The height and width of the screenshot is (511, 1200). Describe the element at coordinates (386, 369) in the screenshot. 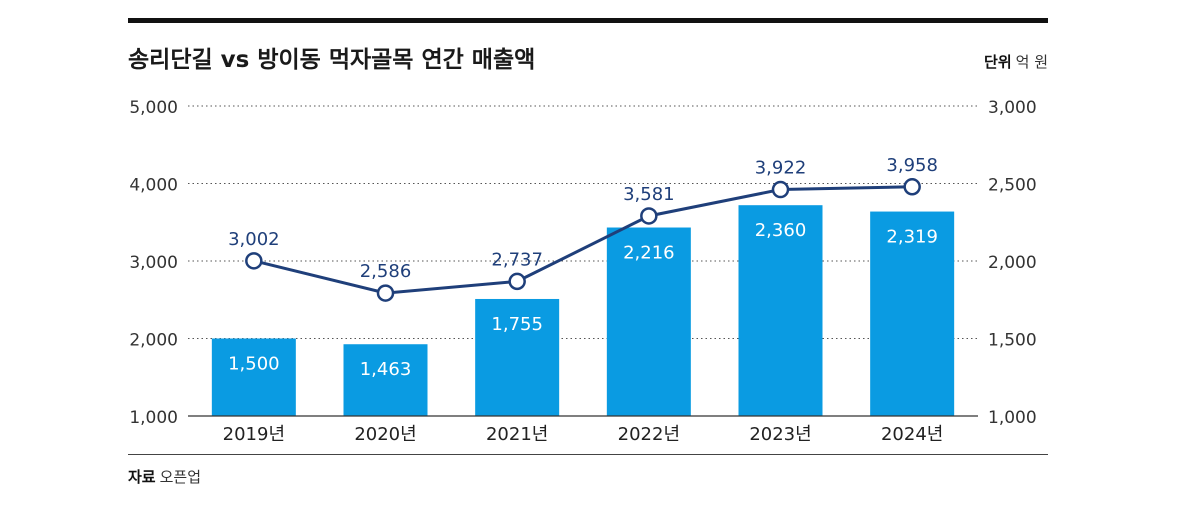

I see `bar-value-label: 1,463` at that location.